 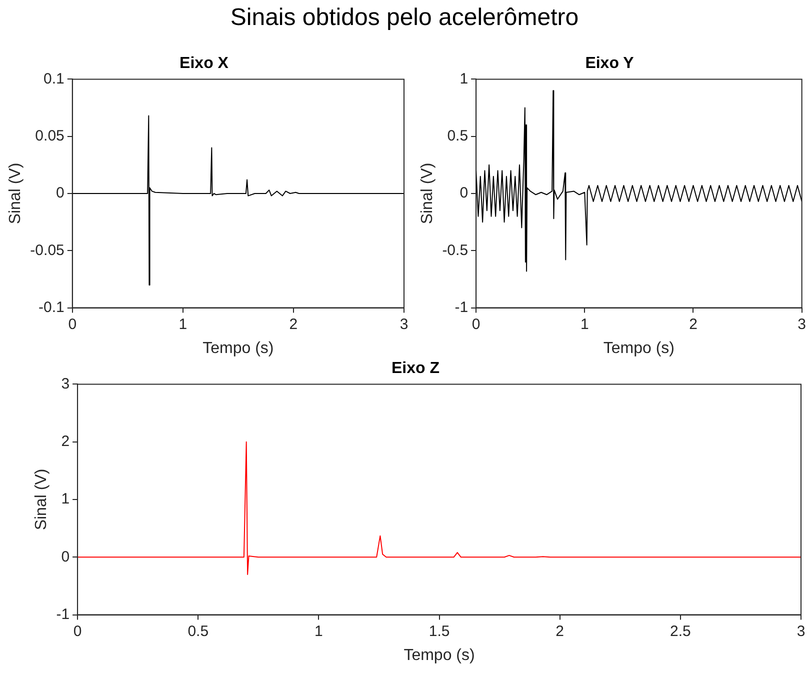 I want to click on y-tick-label: 0.1, so click(x=54, y=79).